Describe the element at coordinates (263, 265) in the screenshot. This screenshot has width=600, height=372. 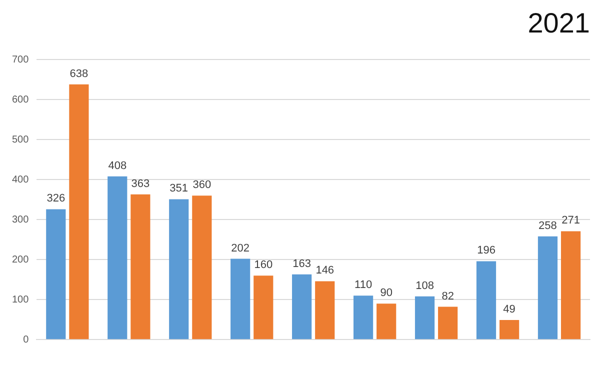
I see `data-label: 160` at that location.